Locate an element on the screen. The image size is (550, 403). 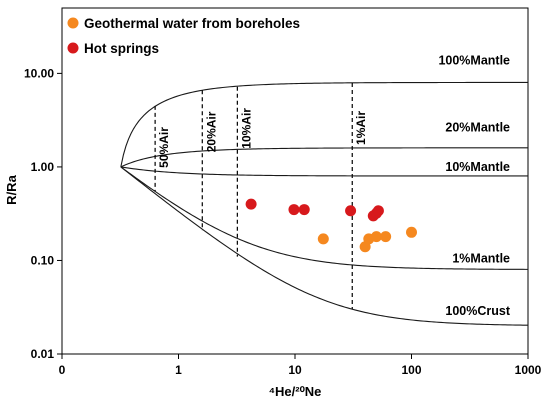
mixing-curve-label: 10%Mantle is located at coordinates (477, 167).